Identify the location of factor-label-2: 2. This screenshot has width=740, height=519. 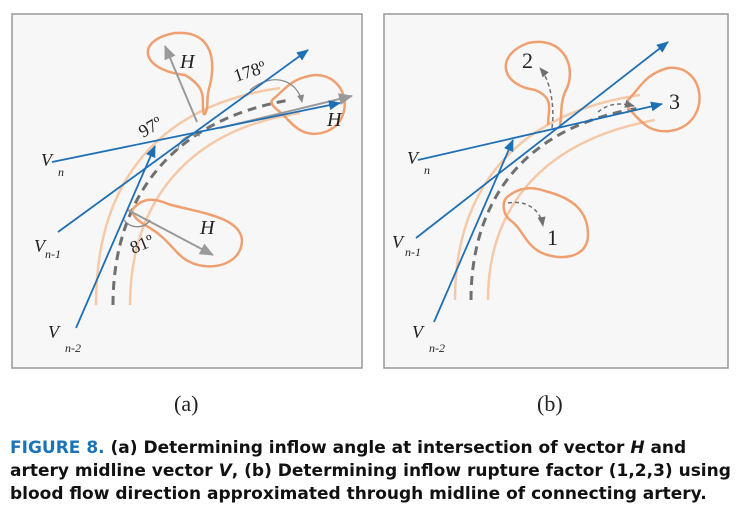
(527, 60).